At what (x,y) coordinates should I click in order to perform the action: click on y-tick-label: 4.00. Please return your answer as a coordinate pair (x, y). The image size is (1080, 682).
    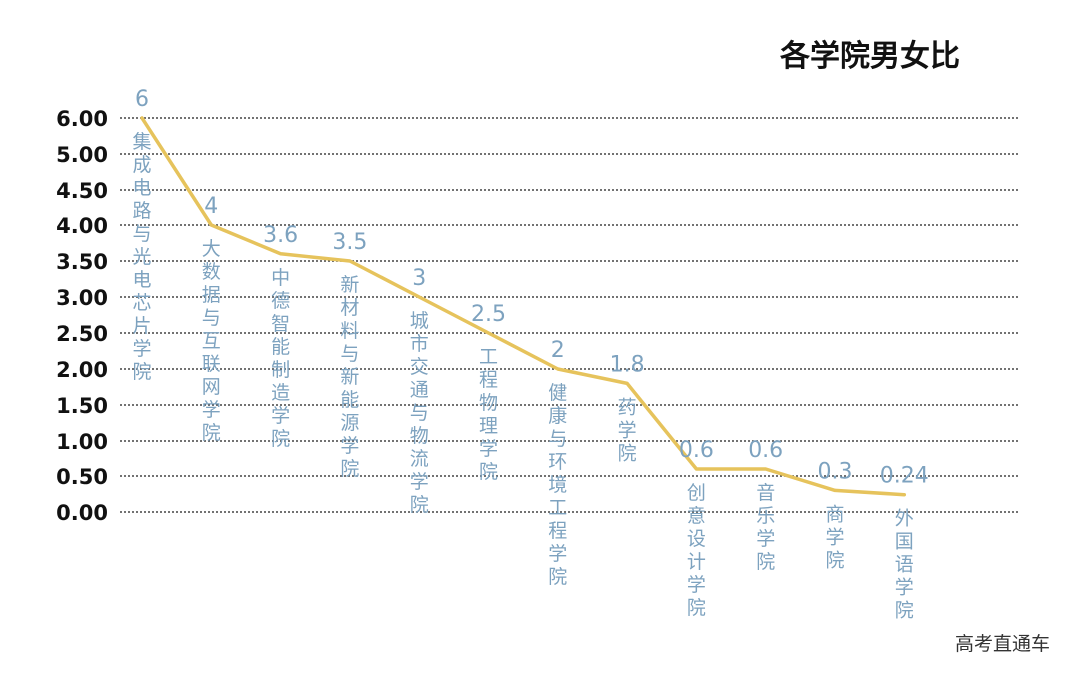
    Looking at the image, I should click on (82, 226).